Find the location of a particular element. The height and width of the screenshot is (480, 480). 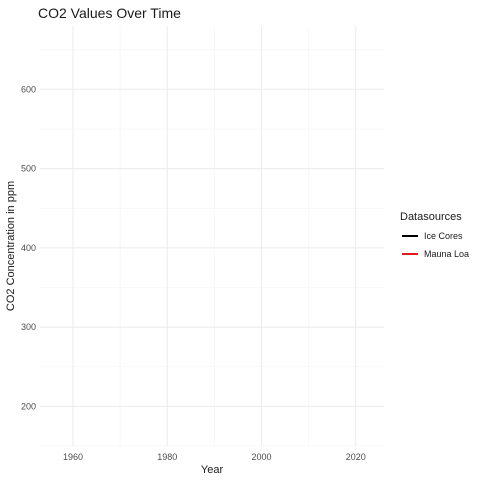

y-axis-title: CO2 Concentration in ppm is located at coordinates (11, 246).